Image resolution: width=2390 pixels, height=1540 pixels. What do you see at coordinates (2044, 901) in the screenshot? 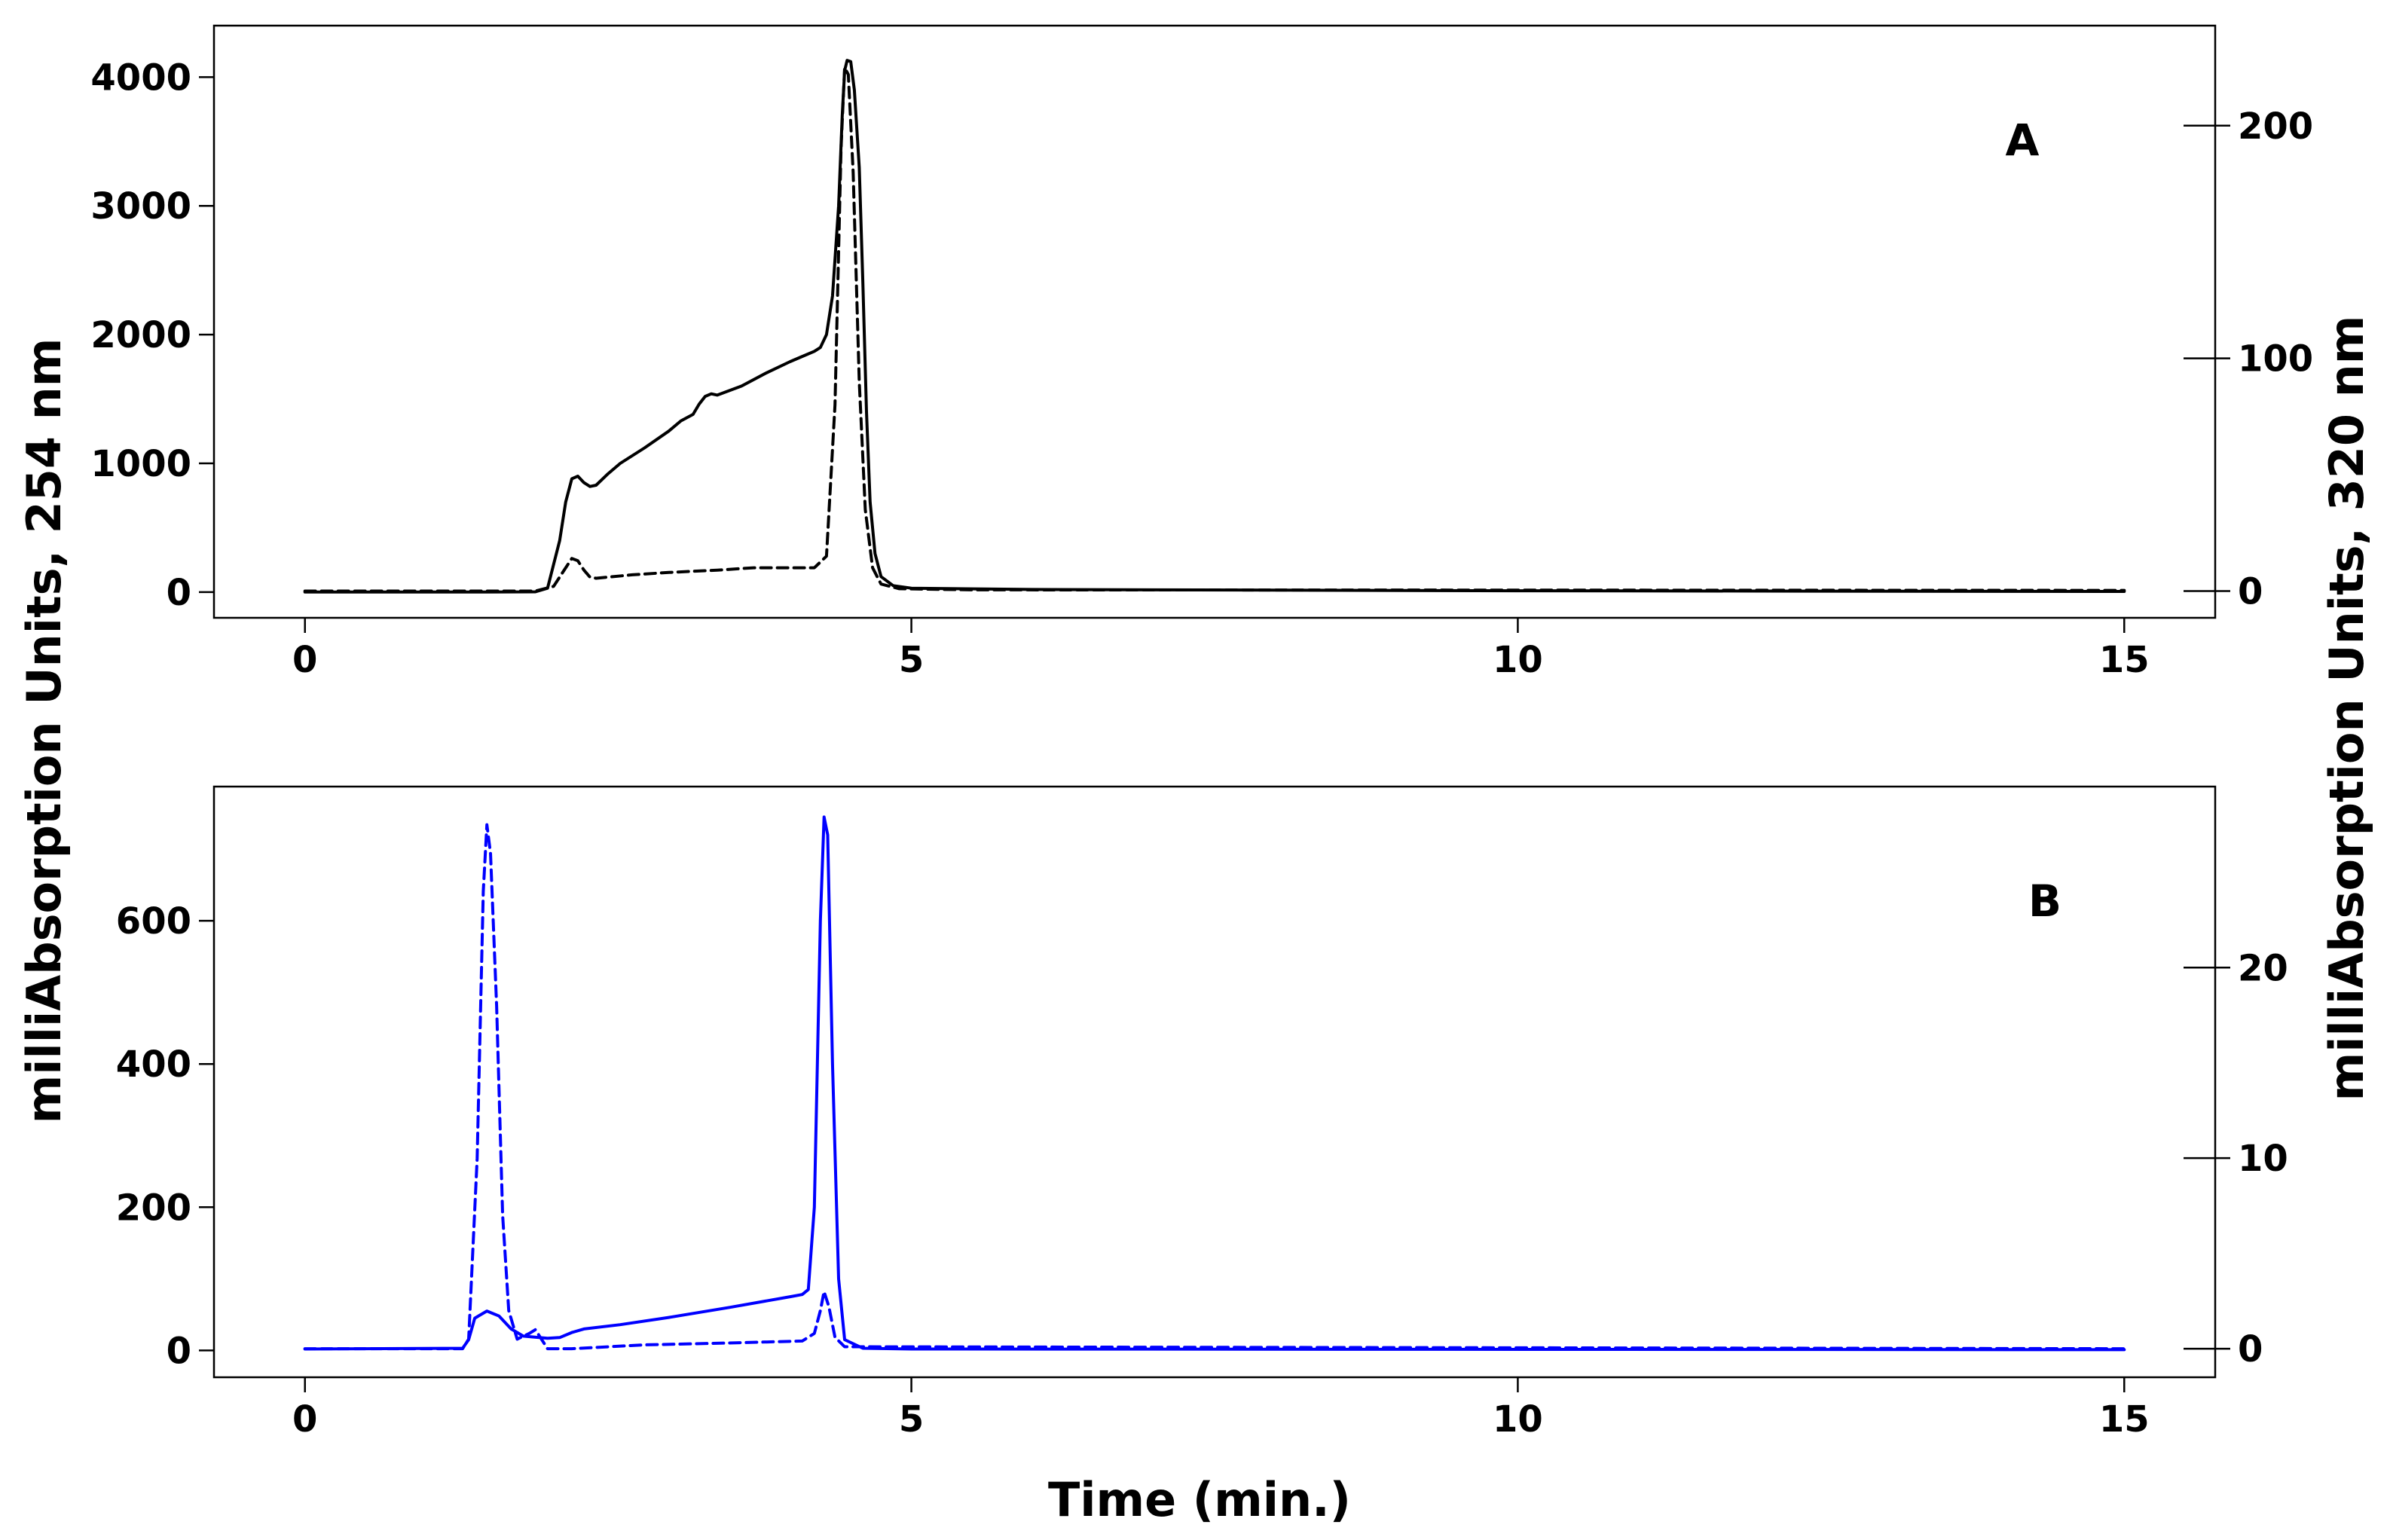
I see `panel-b-letter: B` at bounding box center [2044, 901].